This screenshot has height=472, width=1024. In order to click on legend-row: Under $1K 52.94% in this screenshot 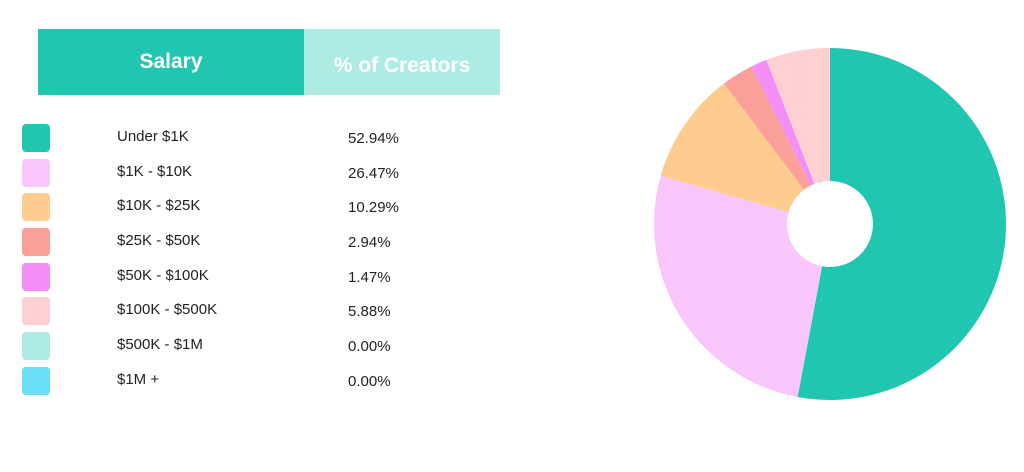, I will do `click(262, 139)`.